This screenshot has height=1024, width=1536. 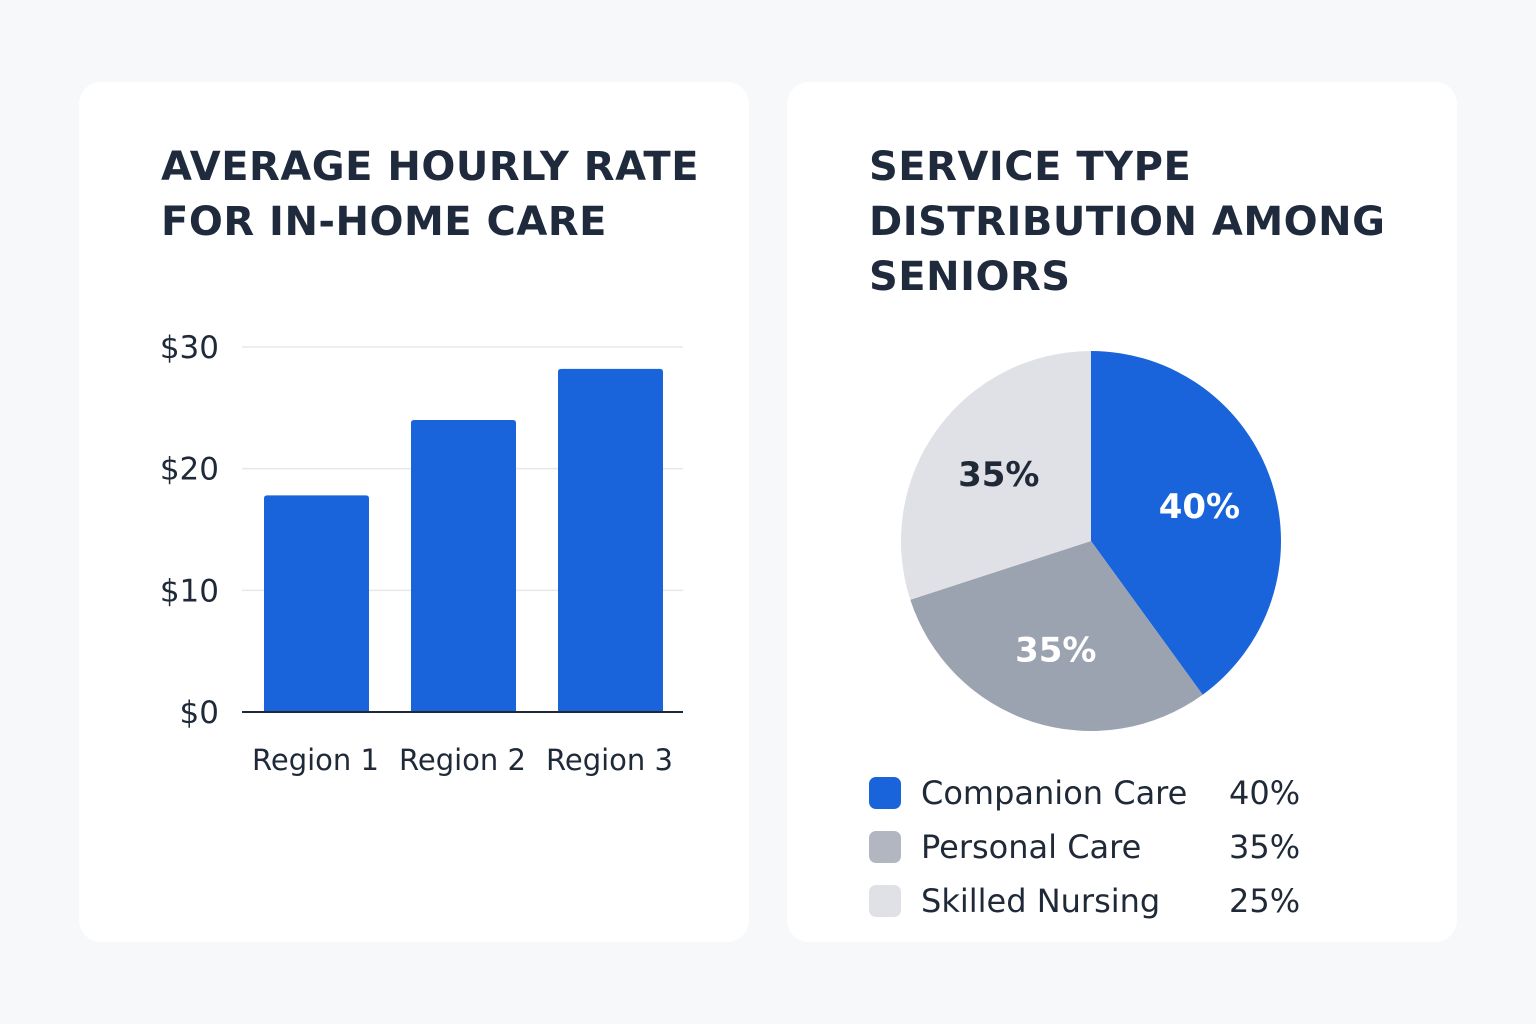 What do you see at coordinates (1199, 507) in the screenshot?
I see `slice-label: 40%` at bounding box center [1199, 507].